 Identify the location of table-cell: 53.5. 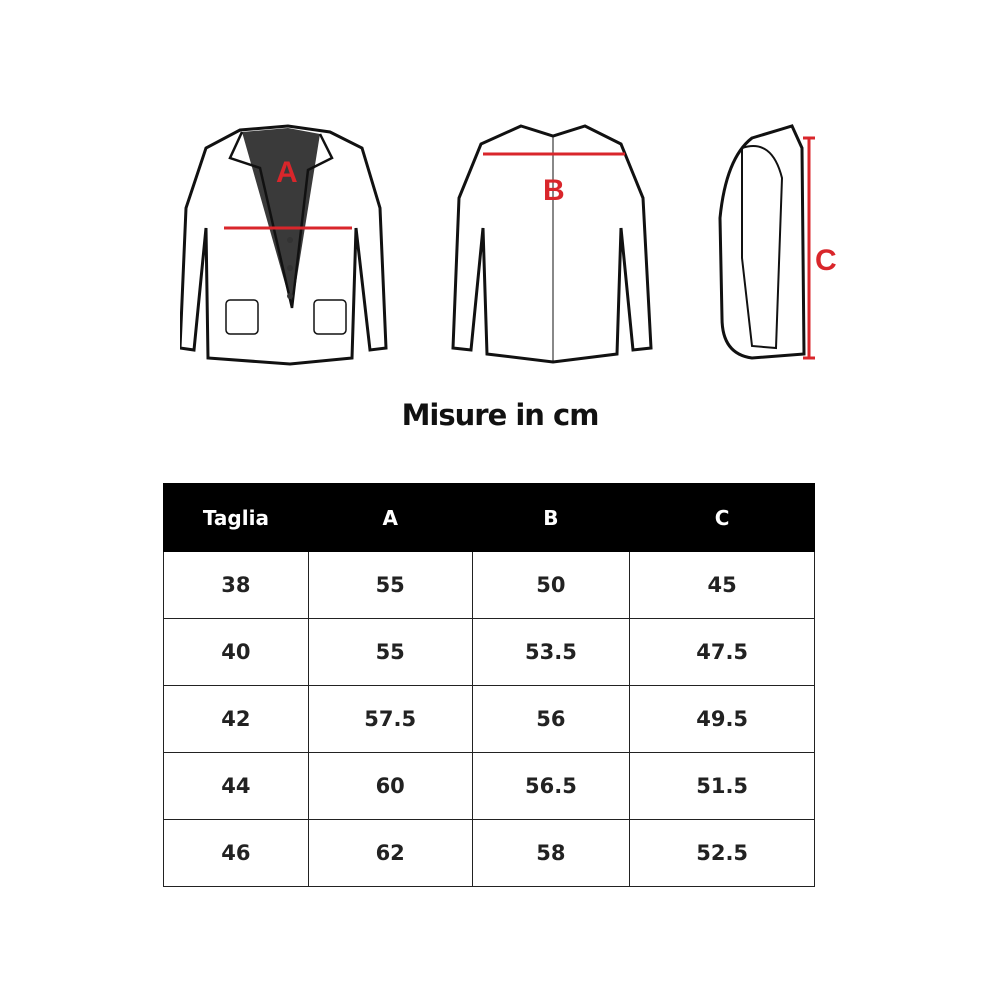
(551, 652).